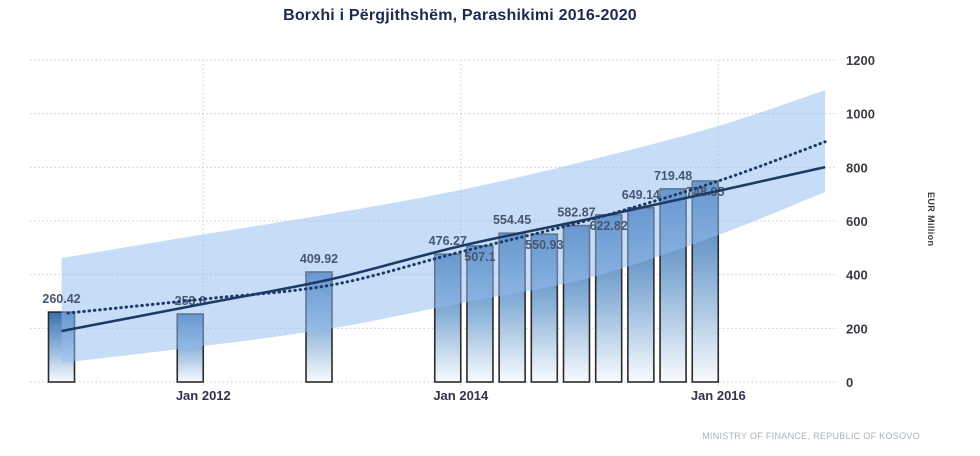 This screenshot has width=980, height=456. I want to click on y-tick-label: 800, so click(857, 167).